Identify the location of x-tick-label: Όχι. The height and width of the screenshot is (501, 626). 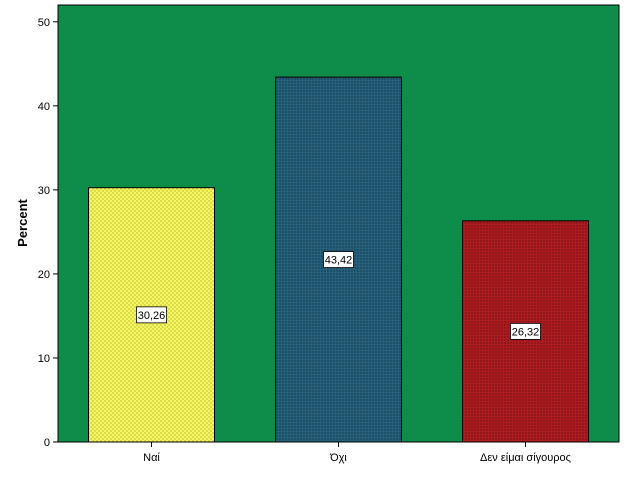
(338, 458).